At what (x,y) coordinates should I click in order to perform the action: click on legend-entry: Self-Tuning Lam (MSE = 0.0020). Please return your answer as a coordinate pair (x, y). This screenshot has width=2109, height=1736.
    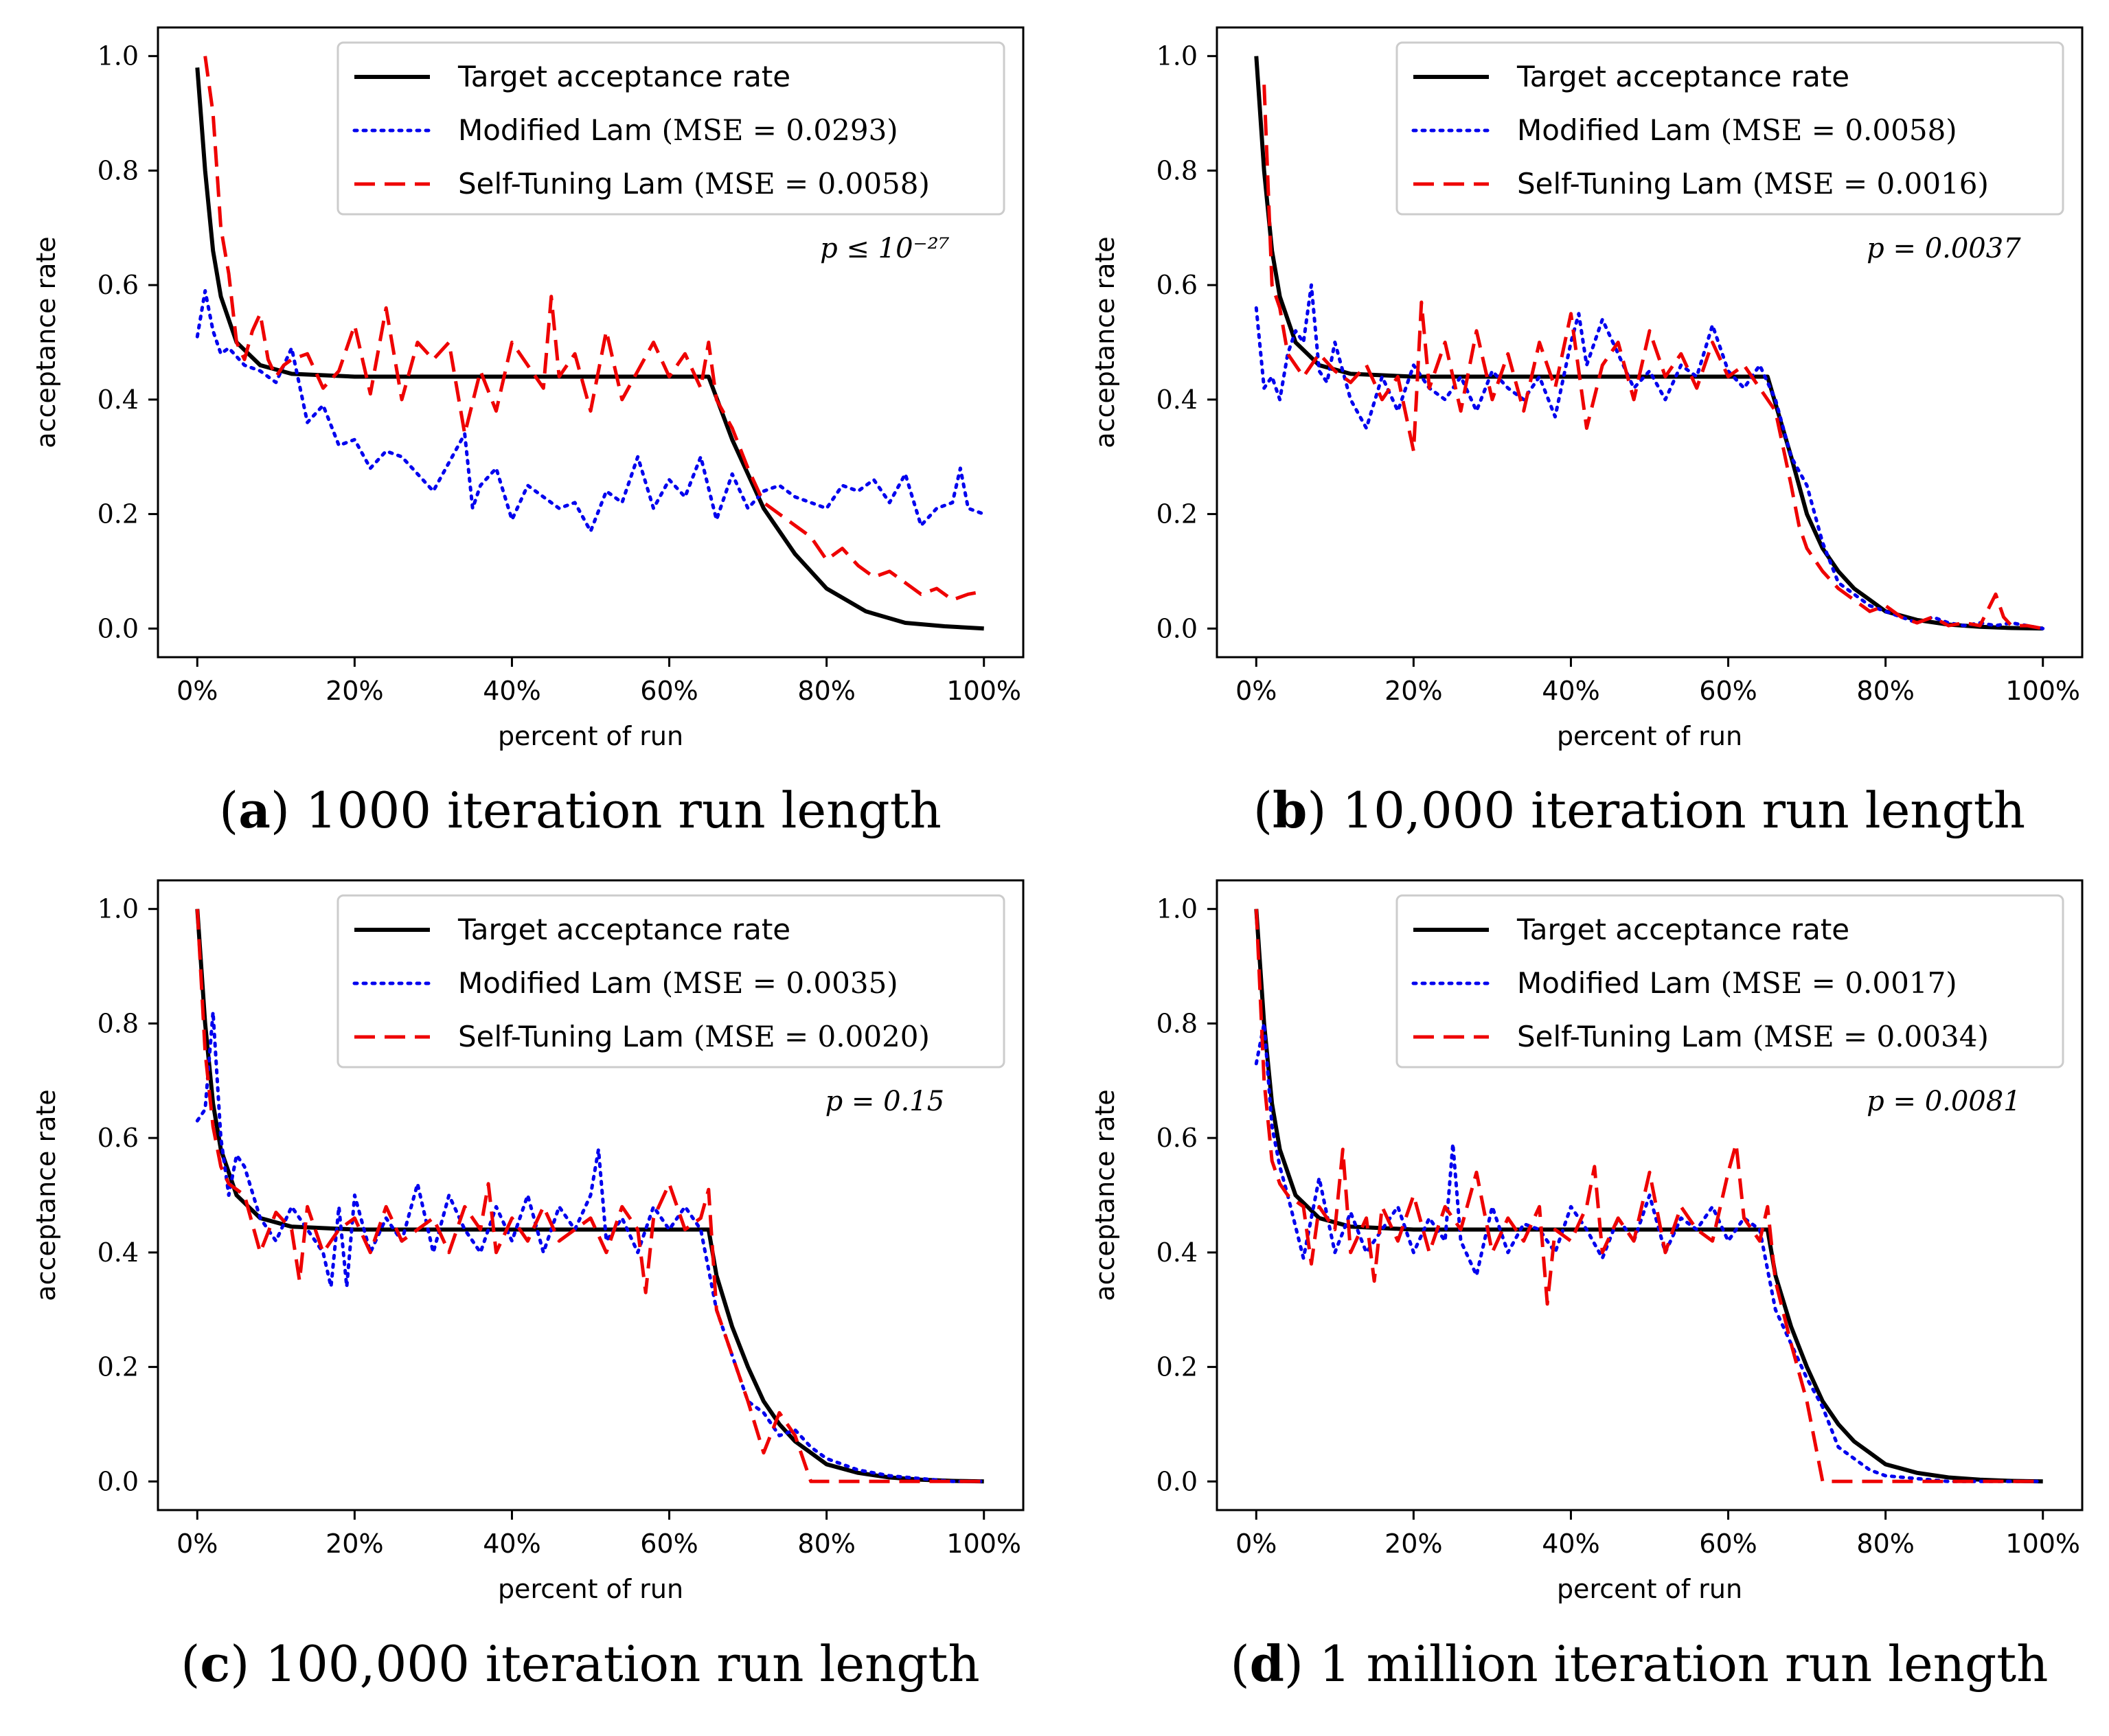
    Looking at the image, I should click on (694, 1036).